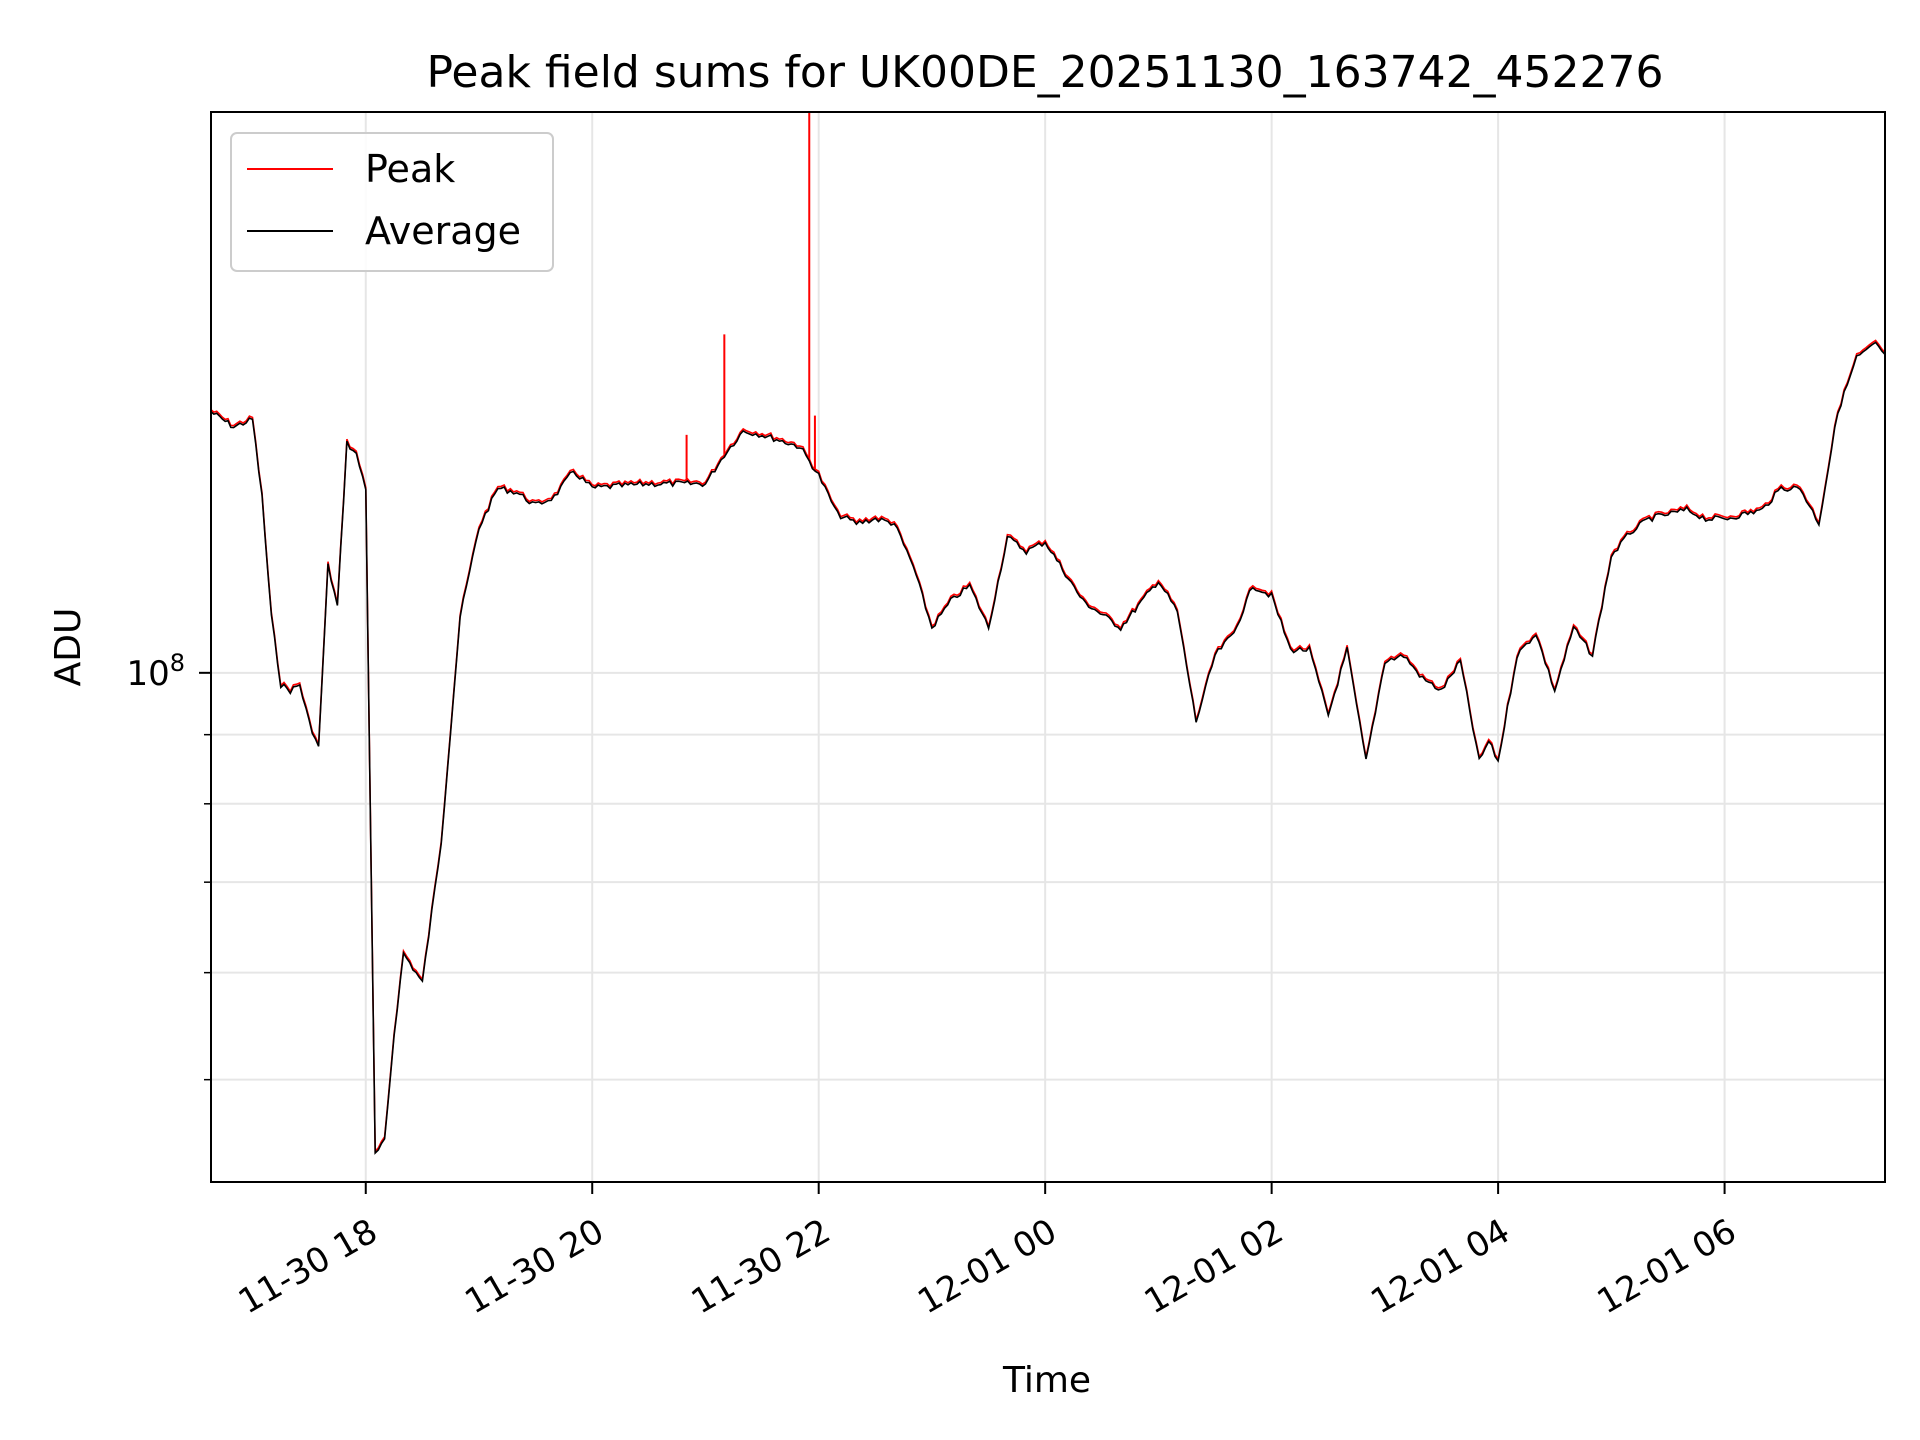  I want to click on legend: Peak Average, so click(392, 202).